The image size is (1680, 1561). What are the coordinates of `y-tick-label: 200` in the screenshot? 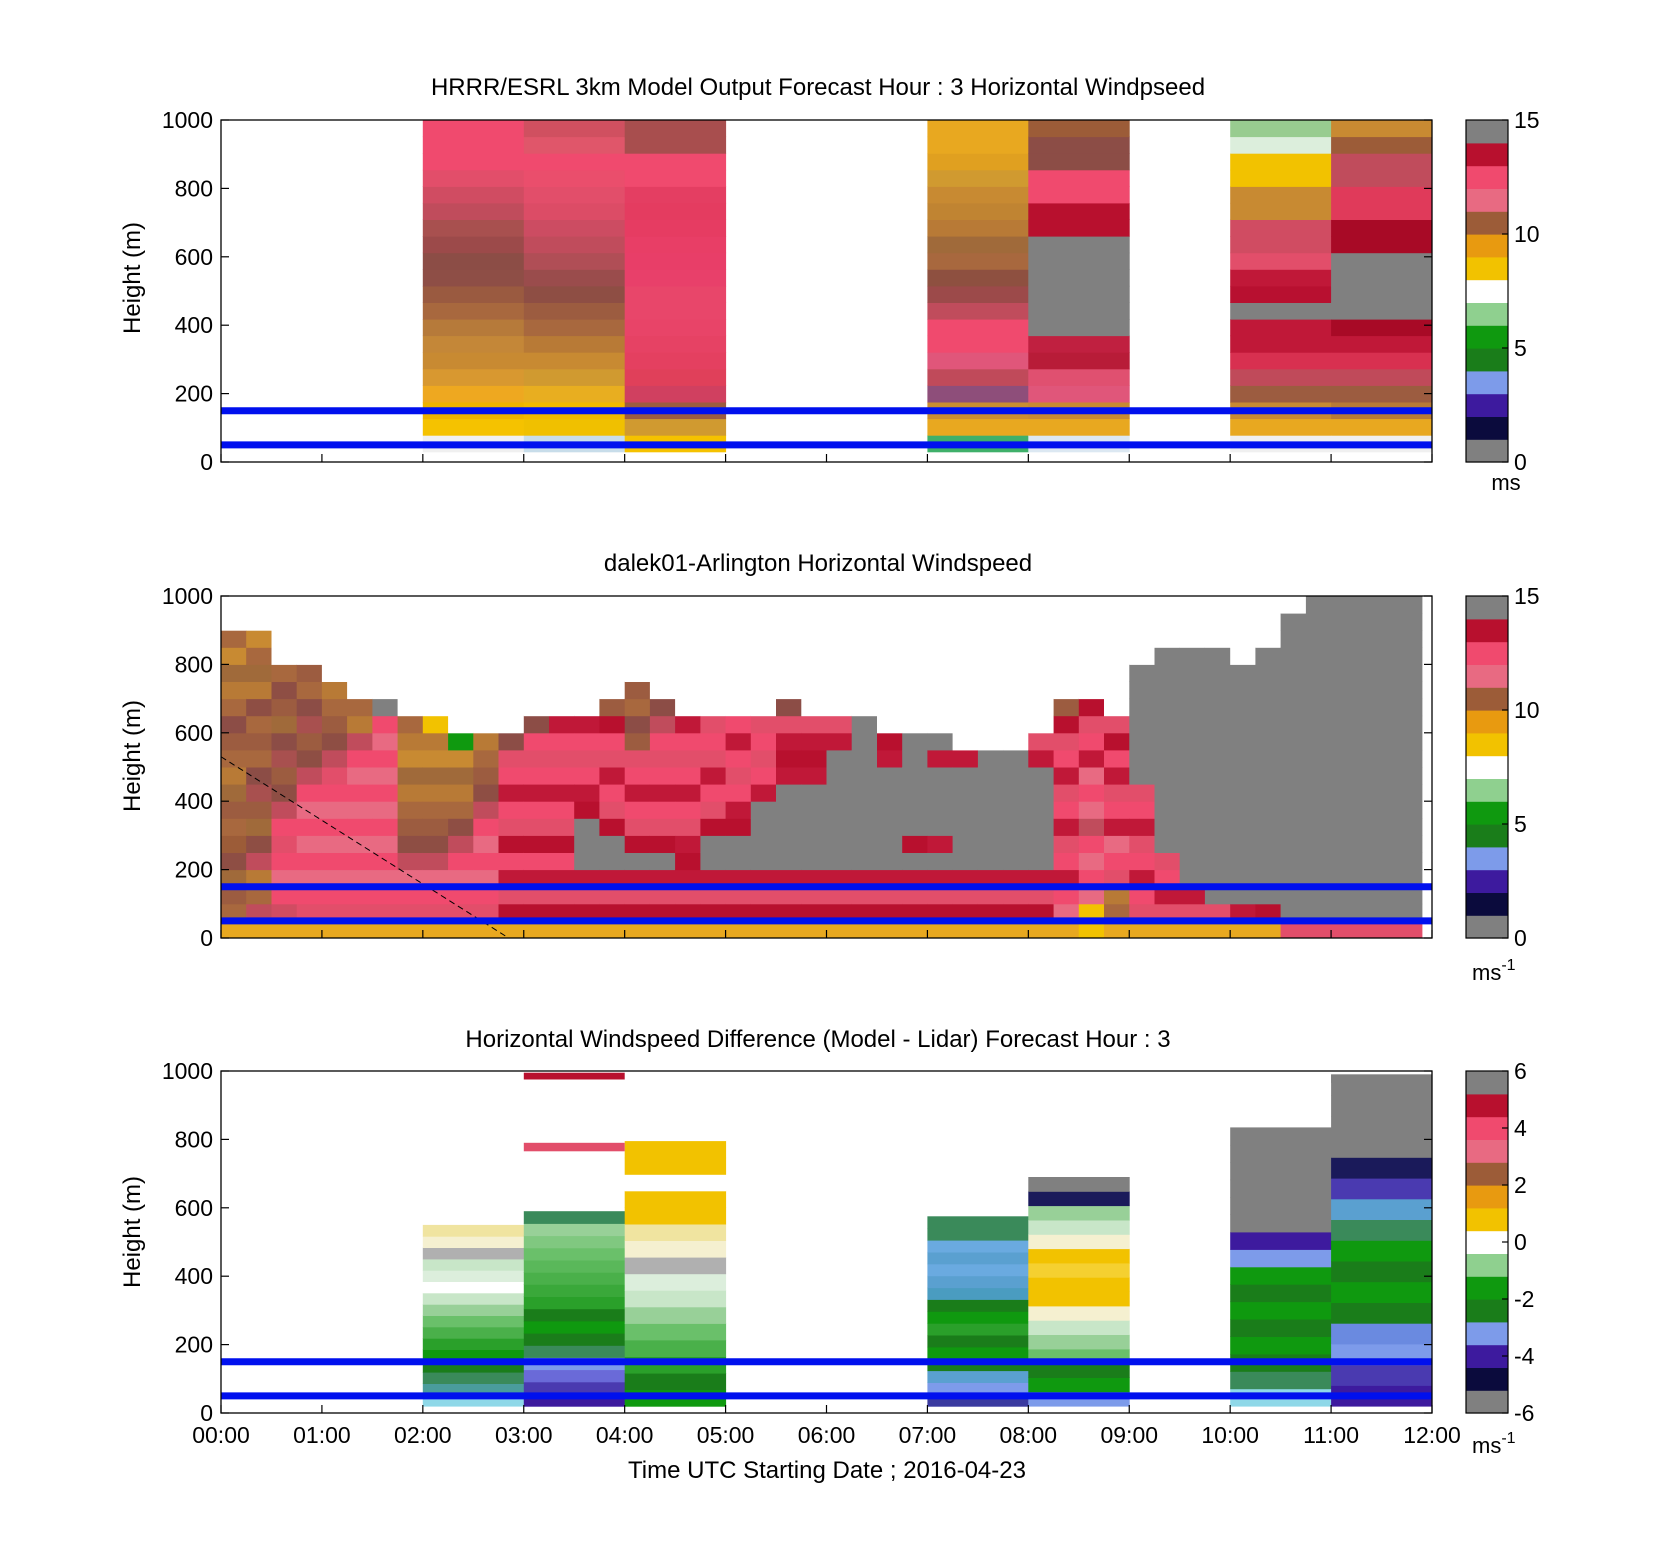 It's located at (194, 870).